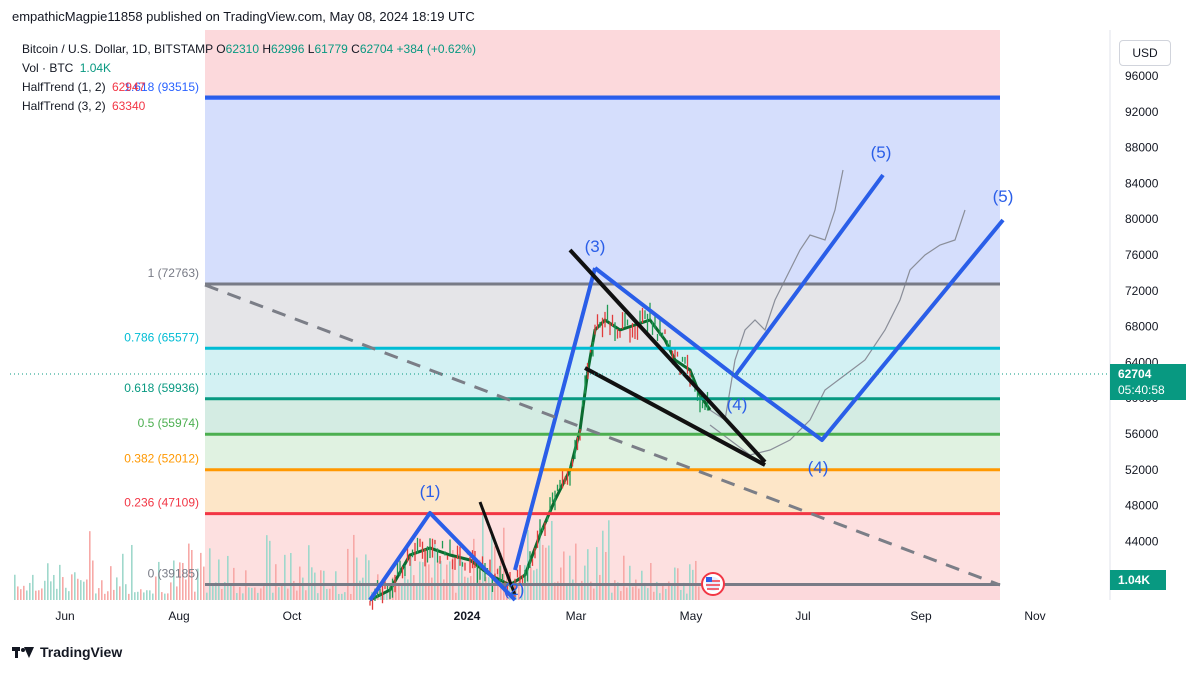 This screenshot has width=1200, height=673. I want to click on volume-label: Vol · BTC, so click(48, 68).